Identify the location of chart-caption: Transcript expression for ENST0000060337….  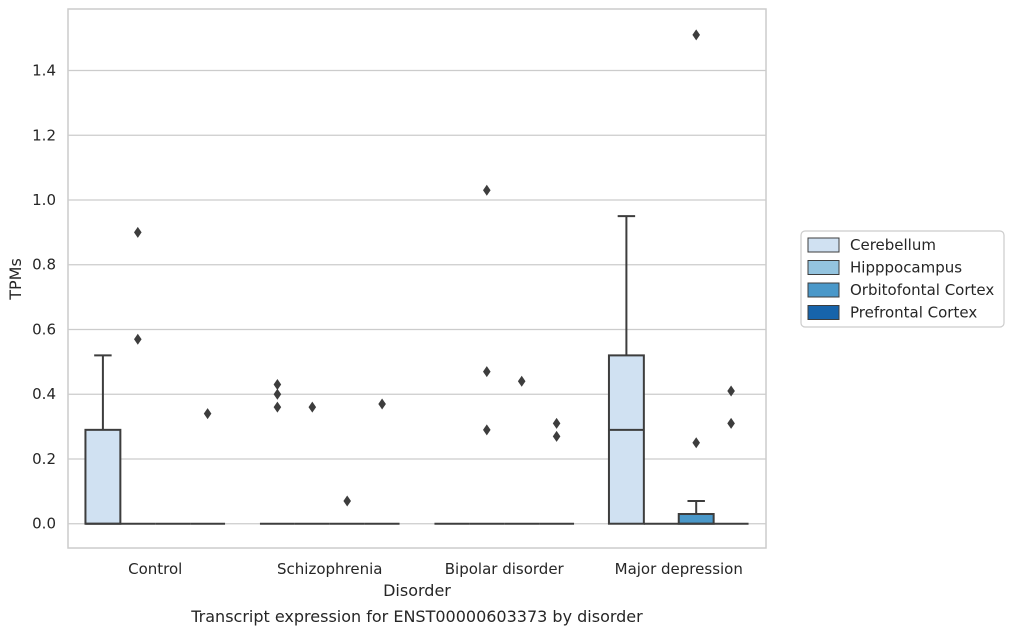
(416, 616).